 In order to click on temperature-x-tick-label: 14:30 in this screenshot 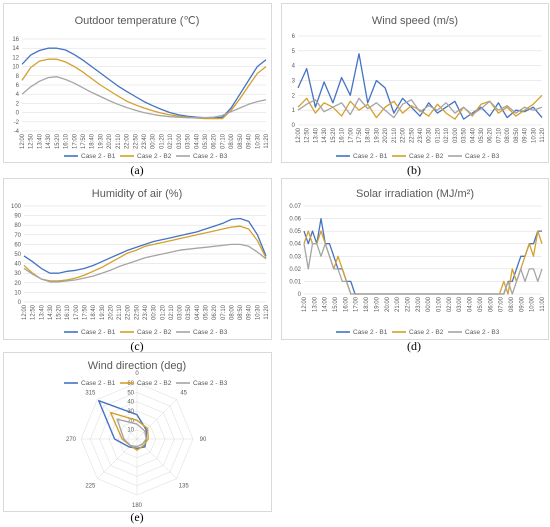, I will do `click(49, 141)`.